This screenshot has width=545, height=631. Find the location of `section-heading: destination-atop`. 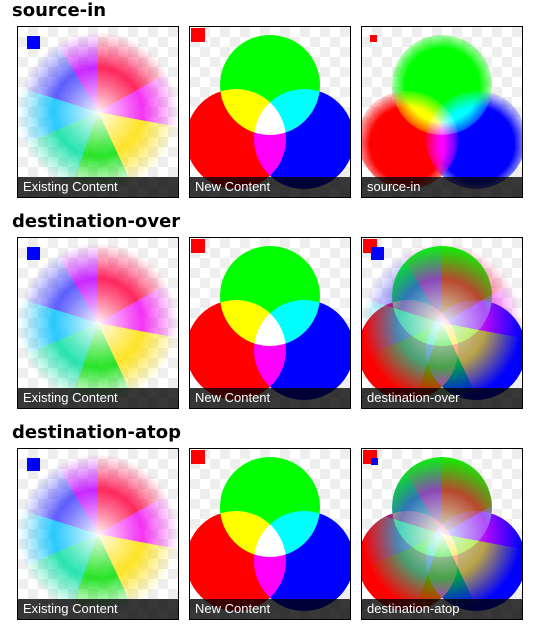

section-heading: destination-atop is located at coordinates (96, 432).